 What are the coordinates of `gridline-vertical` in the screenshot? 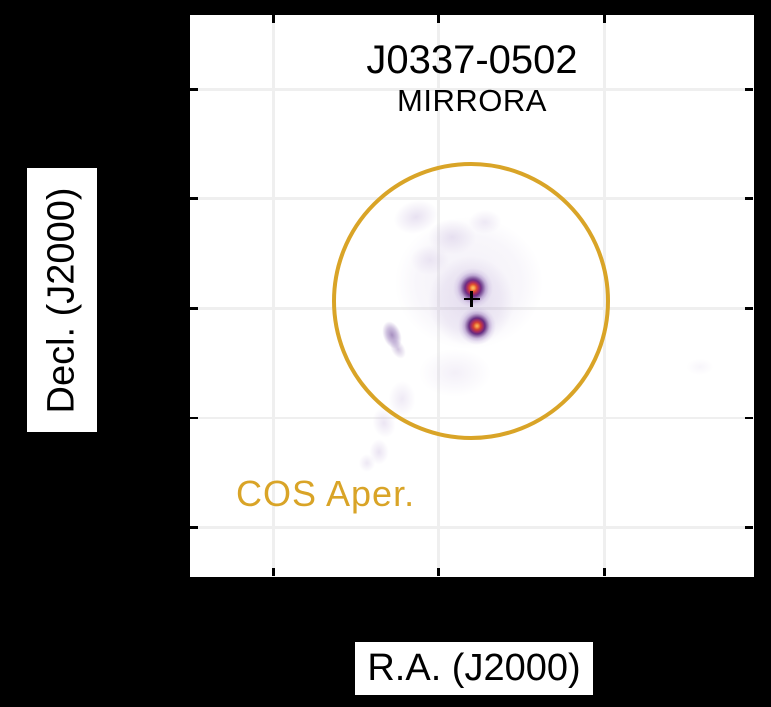 It's located at (273, 295).